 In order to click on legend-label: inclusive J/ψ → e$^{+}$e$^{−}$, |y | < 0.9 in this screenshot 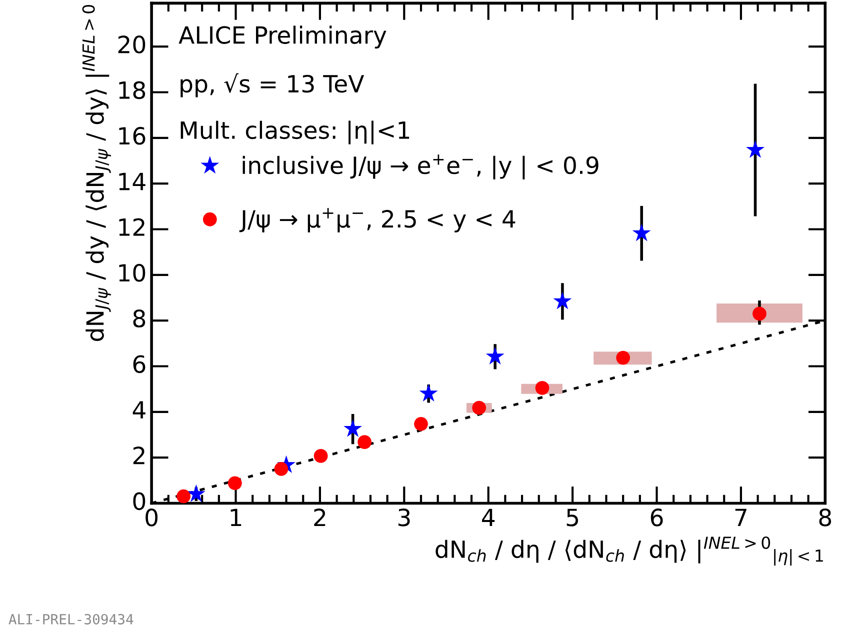, I will do `click(420, 167)`.